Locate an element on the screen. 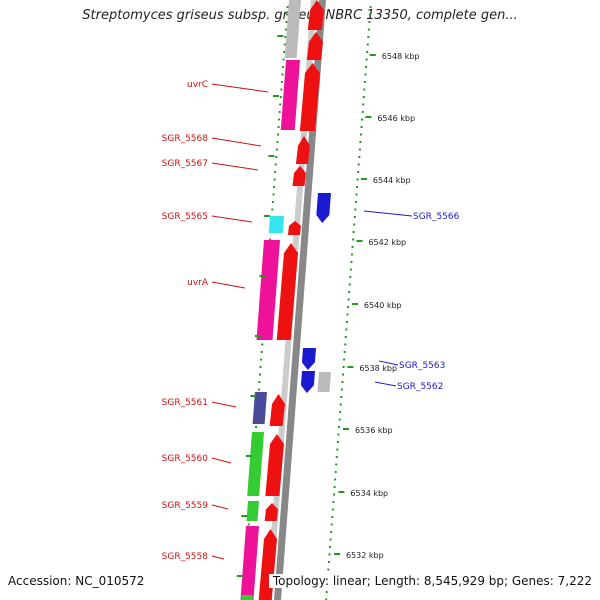 This screenshot has width=600, height=600. uvra-callout-line is located at coordinates (228, 285).